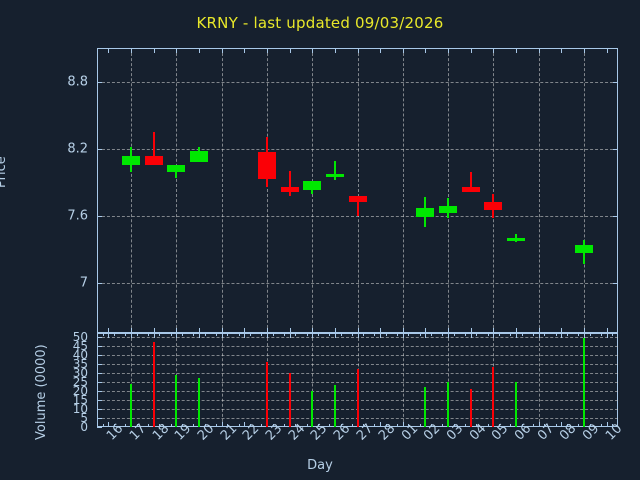 Image resolution: width=640 pixels, height=480 pixels. I want to click on candle-wick, so click(334, 170).